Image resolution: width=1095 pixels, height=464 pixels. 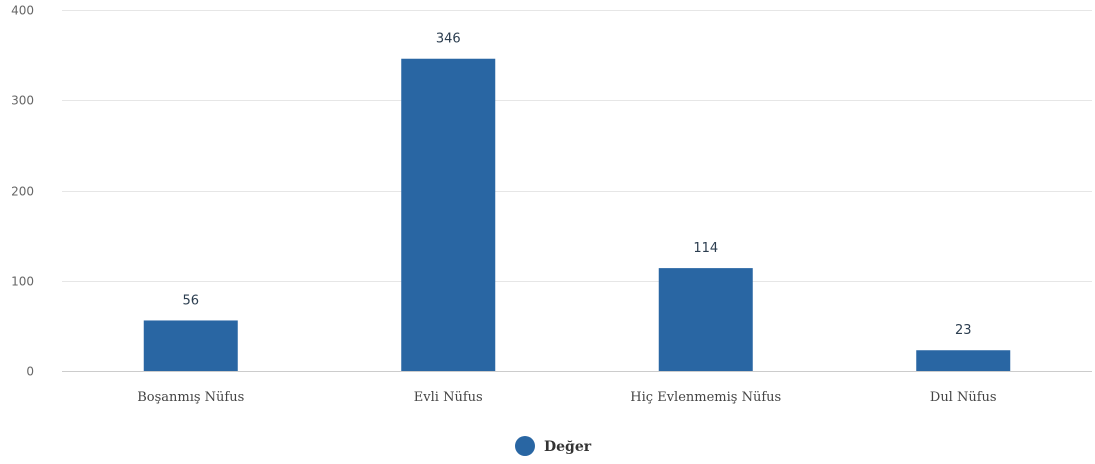 I want to click on legend-label: Değer, so click(x=568, y=447).